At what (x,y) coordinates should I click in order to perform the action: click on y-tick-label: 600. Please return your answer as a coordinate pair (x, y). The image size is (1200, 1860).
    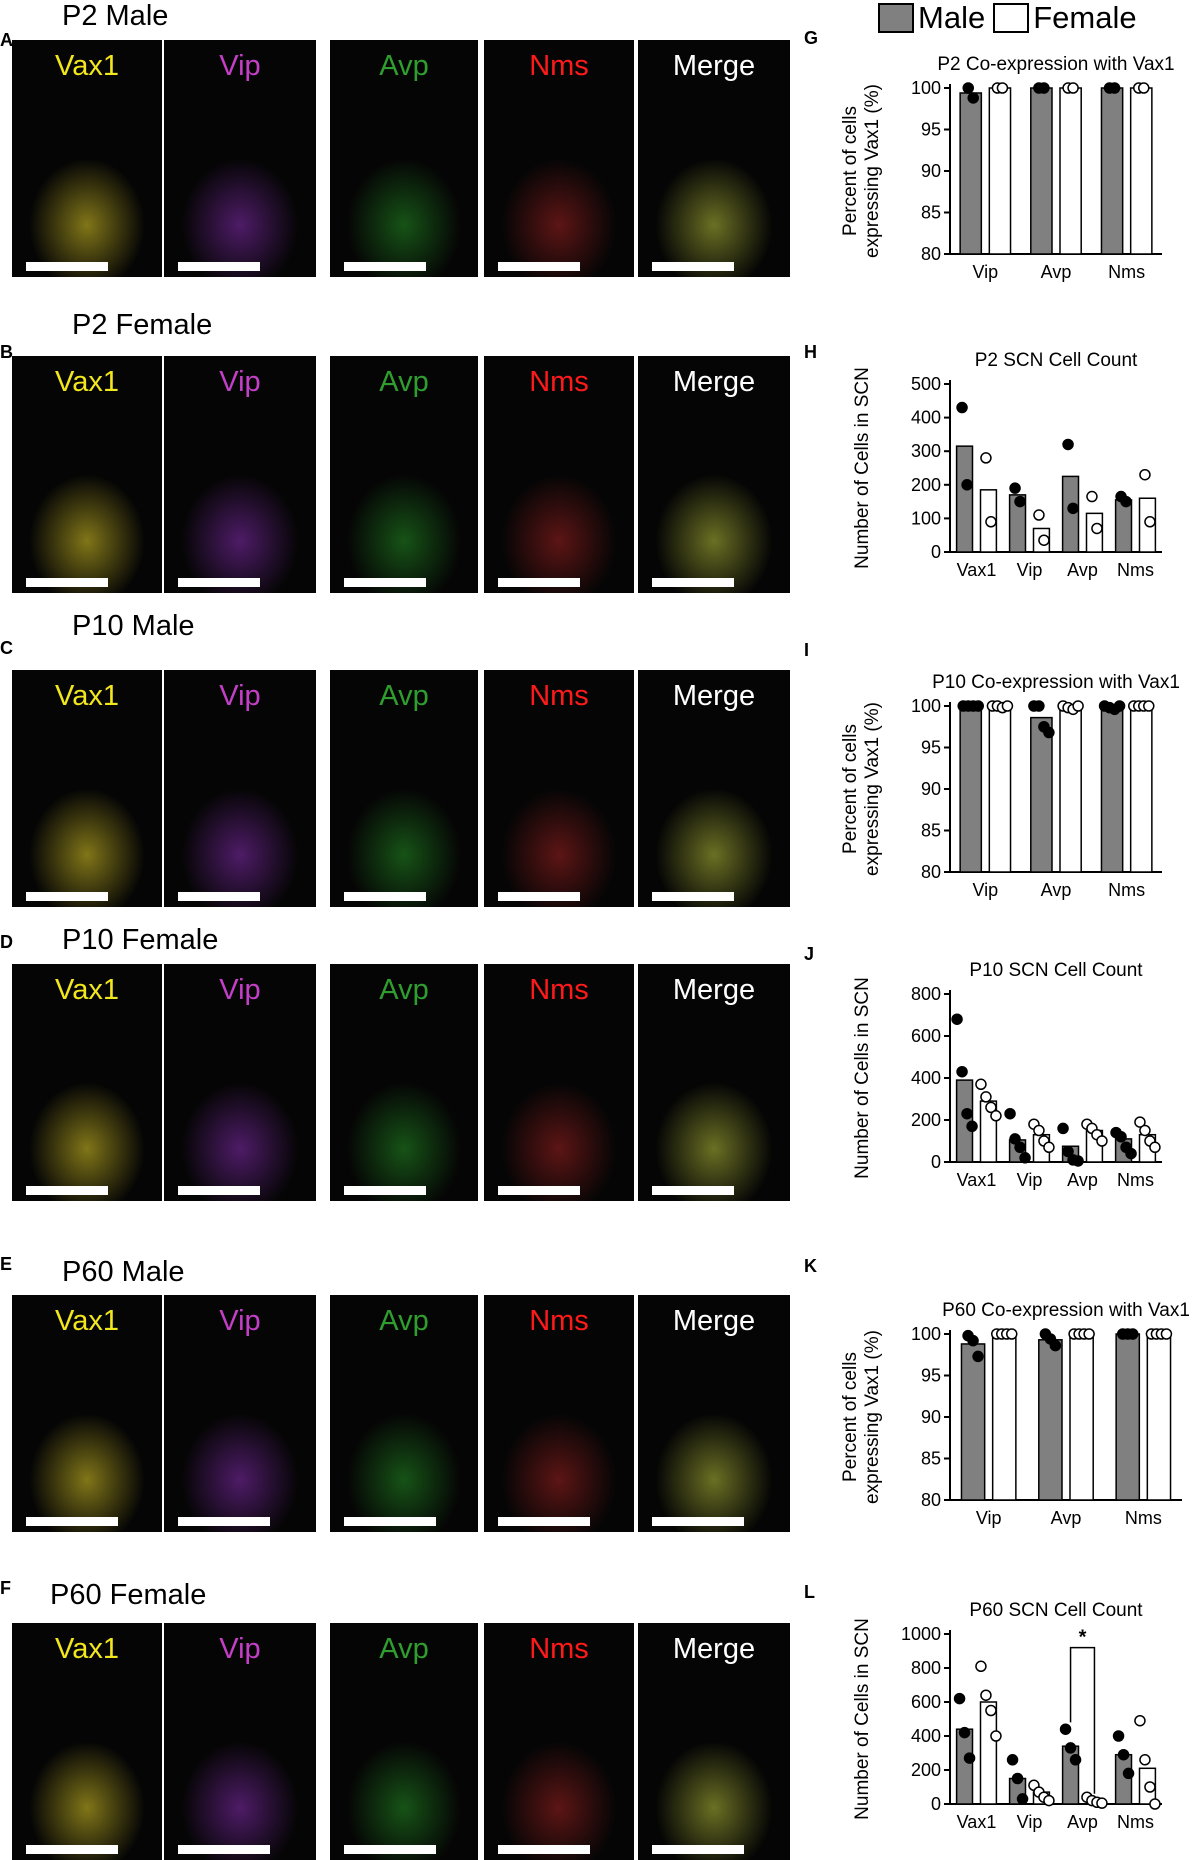
    Looking at the image, I should click on (926, 1702).